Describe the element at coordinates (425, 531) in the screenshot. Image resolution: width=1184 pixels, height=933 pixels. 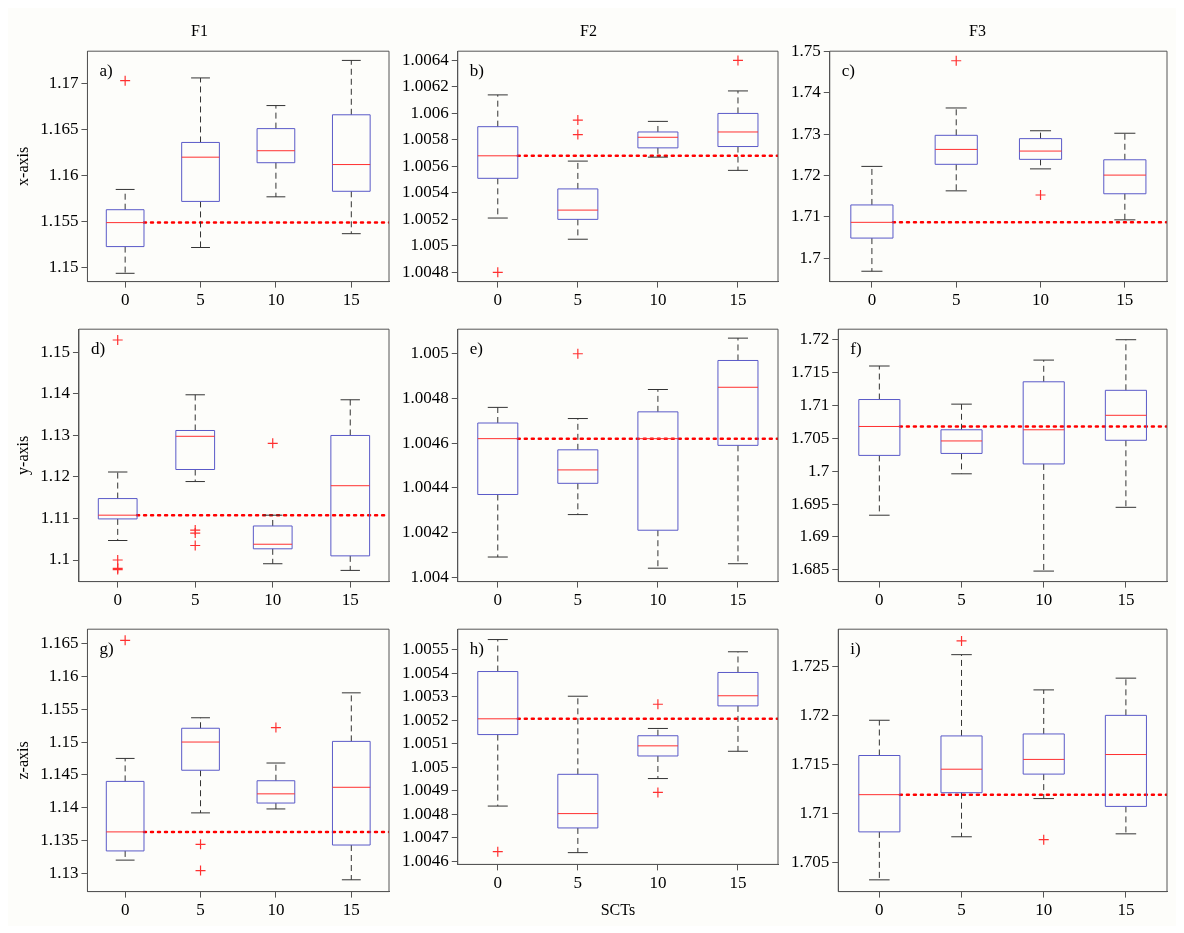
I see `y-tick-label: 1.0042` at that location.